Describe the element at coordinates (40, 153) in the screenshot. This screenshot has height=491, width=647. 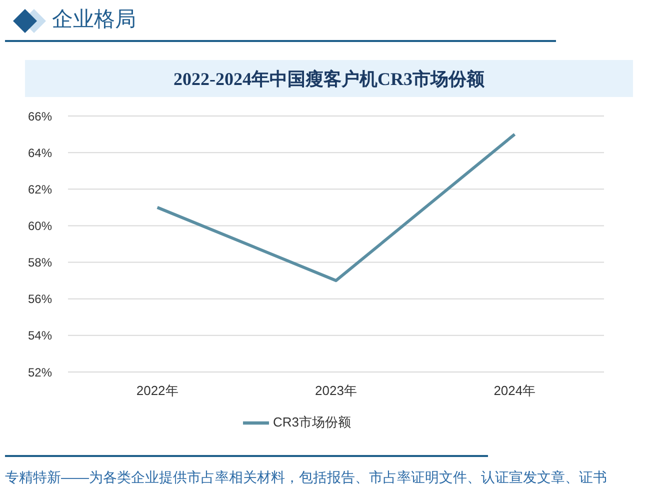
I see `y-tick-label: 64%` at that location.